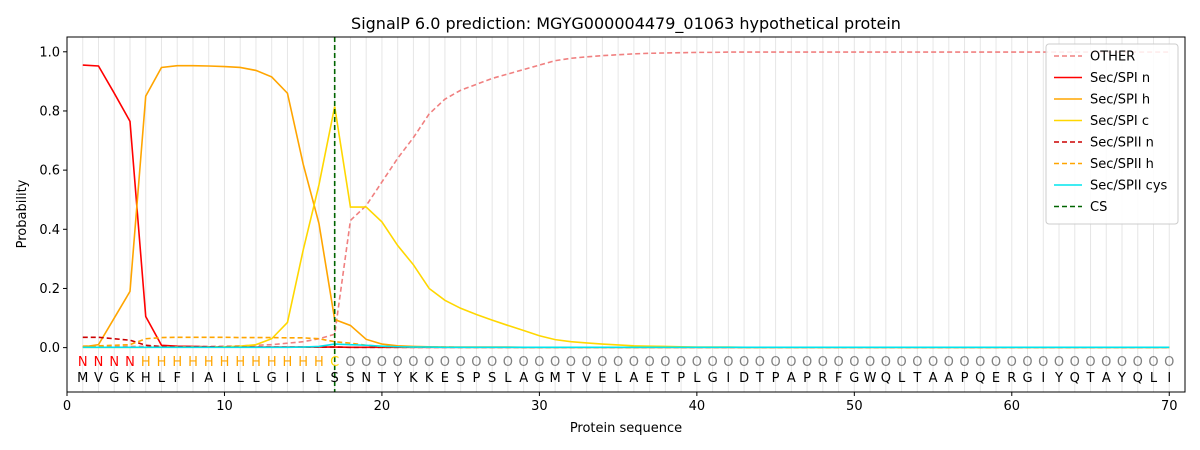 This screenshot has width=1200, height=450. Describe the element at coordinates (1120, 100) in the screenshot. I see `legend-label: Sec/SPI h` at that location.